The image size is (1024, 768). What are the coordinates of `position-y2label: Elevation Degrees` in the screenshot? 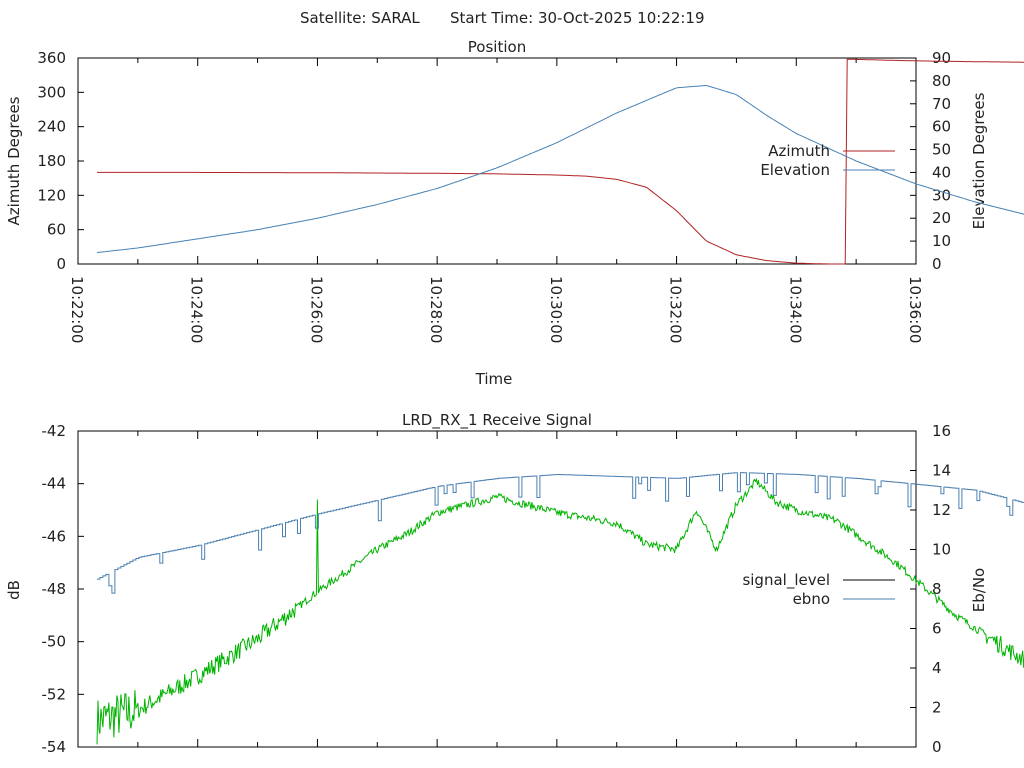 It's located at (979, 160).